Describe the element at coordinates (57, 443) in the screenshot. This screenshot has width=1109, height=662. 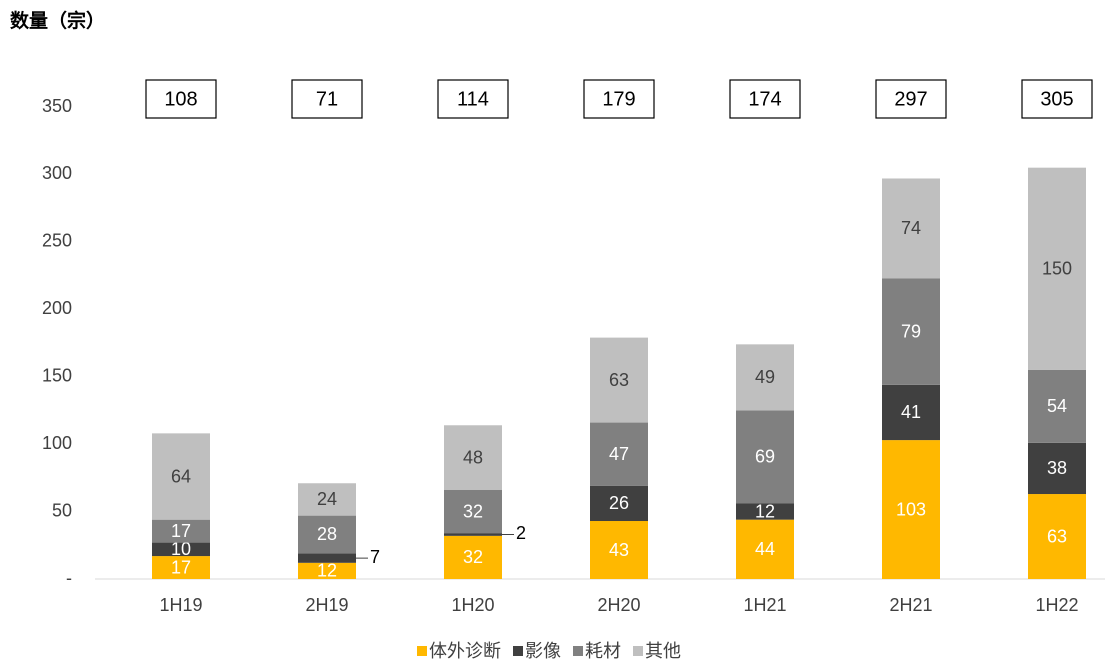
I see `y-tick-label: 100` at that location.